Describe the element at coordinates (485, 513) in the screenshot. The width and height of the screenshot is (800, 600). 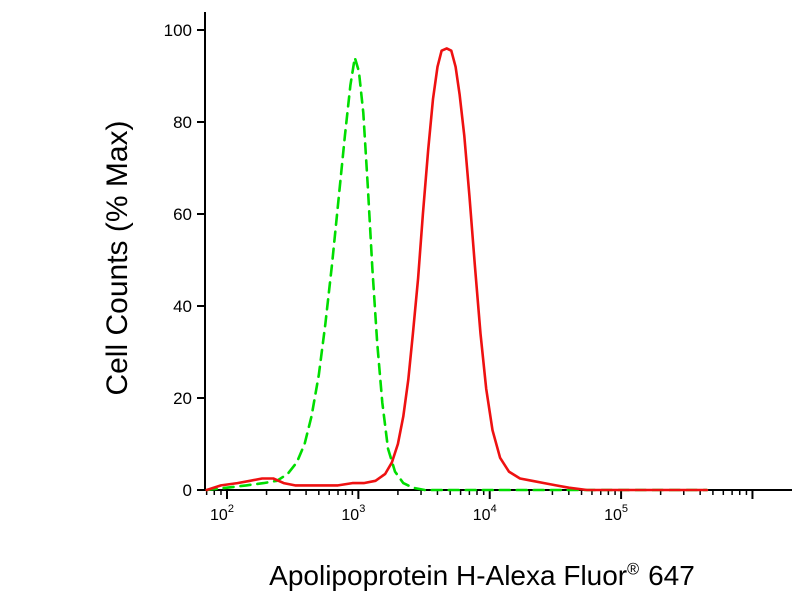
I see `x-tick-label: 10⁴` at that location.